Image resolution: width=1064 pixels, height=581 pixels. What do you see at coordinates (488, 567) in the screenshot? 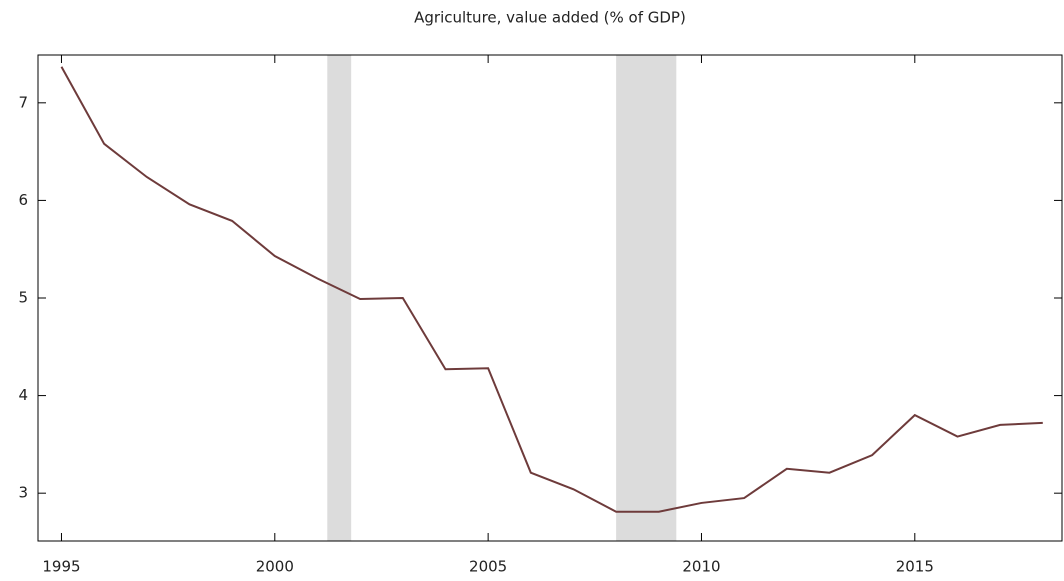
I see `x-tick-label: 2005` at bounding box center [488, 567].